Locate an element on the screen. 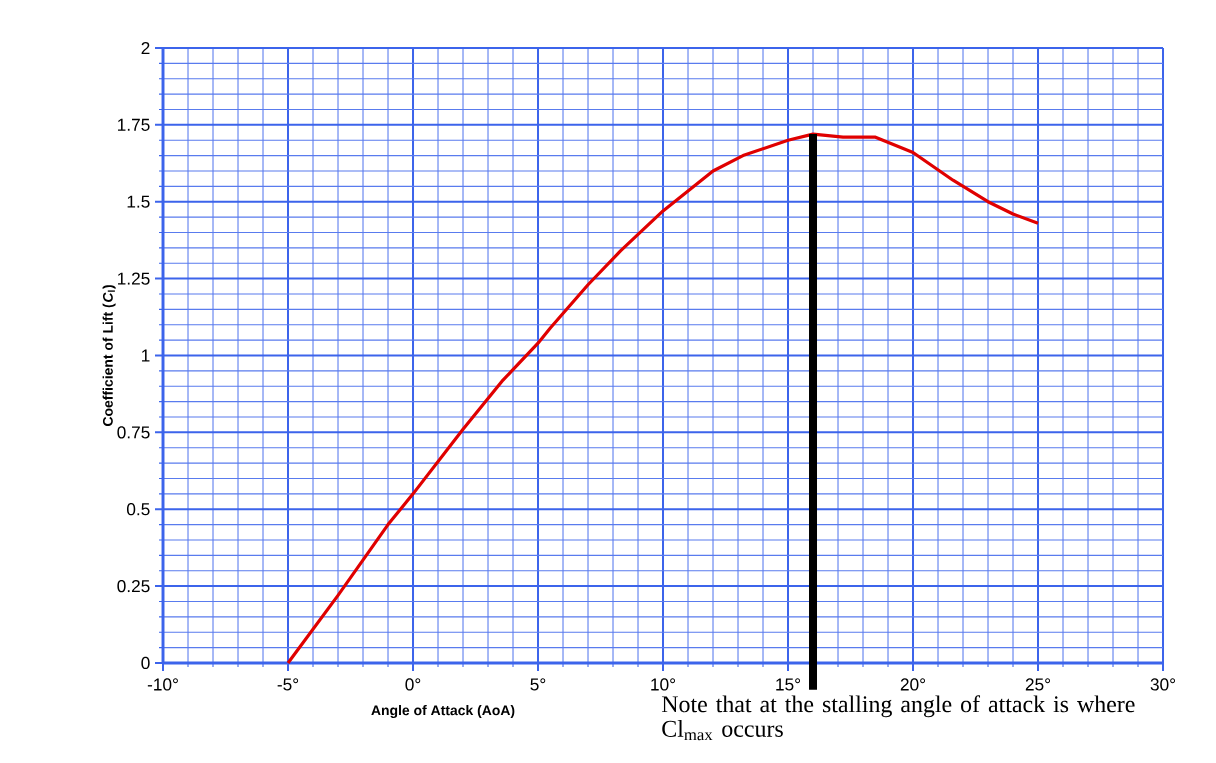 Image resolution: width=1216 pixels, height=763 pixels. y-tick-label: 0 is located at coordinates (145, 663).